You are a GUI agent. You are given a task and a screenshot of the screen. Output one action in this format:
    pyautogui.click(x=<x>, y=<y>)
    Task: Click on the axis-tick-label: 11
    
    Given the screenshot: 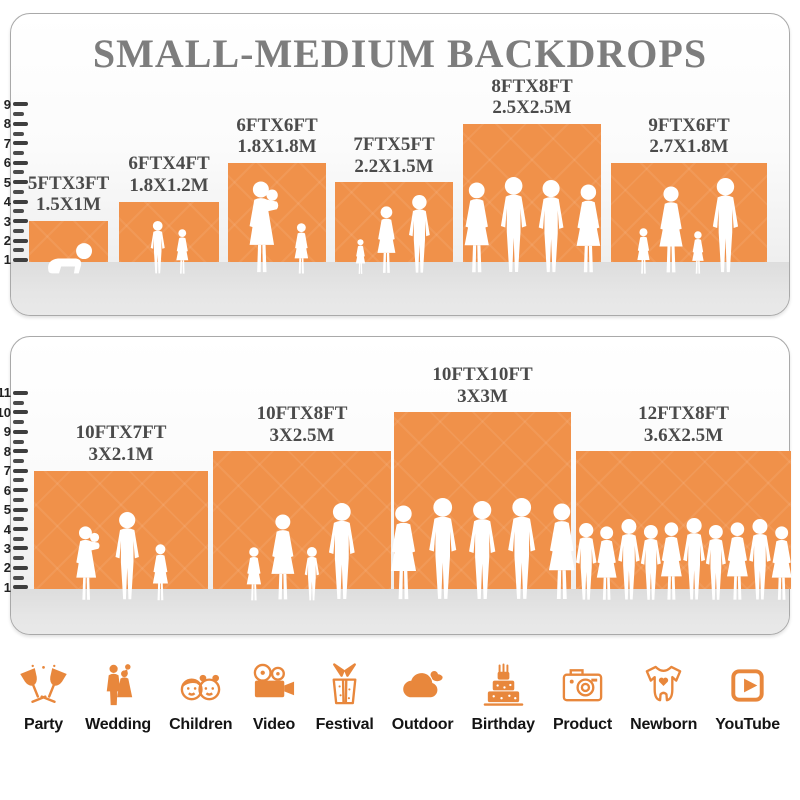 What is the action you would take?
    pyautogui.click(x=5, y=393)
    